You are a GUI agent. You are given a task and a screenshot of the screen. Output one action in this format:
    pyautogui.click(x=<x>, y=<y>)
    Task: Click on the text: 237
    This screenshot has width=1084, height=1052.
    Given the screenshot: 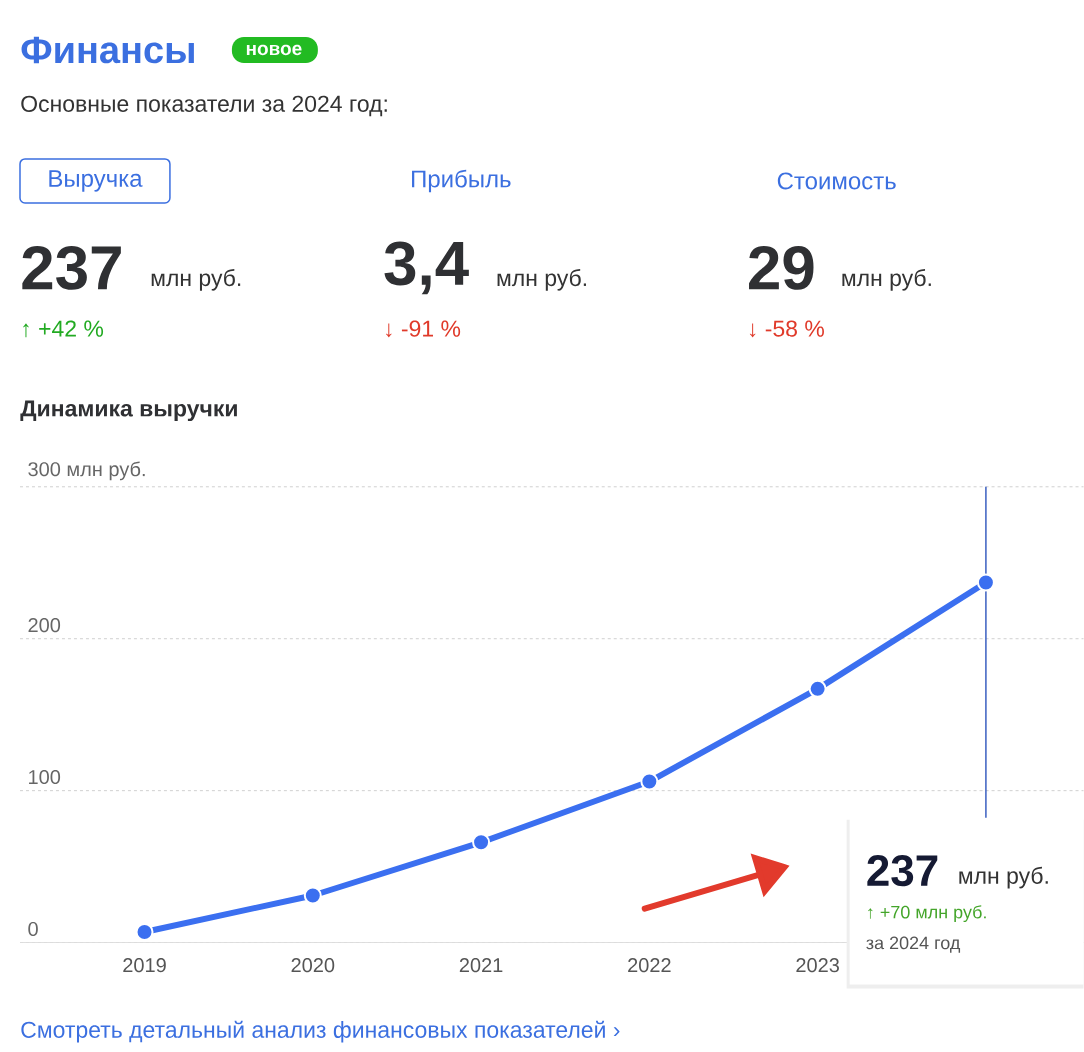 What is the action you would take?
    pyautogui.click(x=71, y=268)
    